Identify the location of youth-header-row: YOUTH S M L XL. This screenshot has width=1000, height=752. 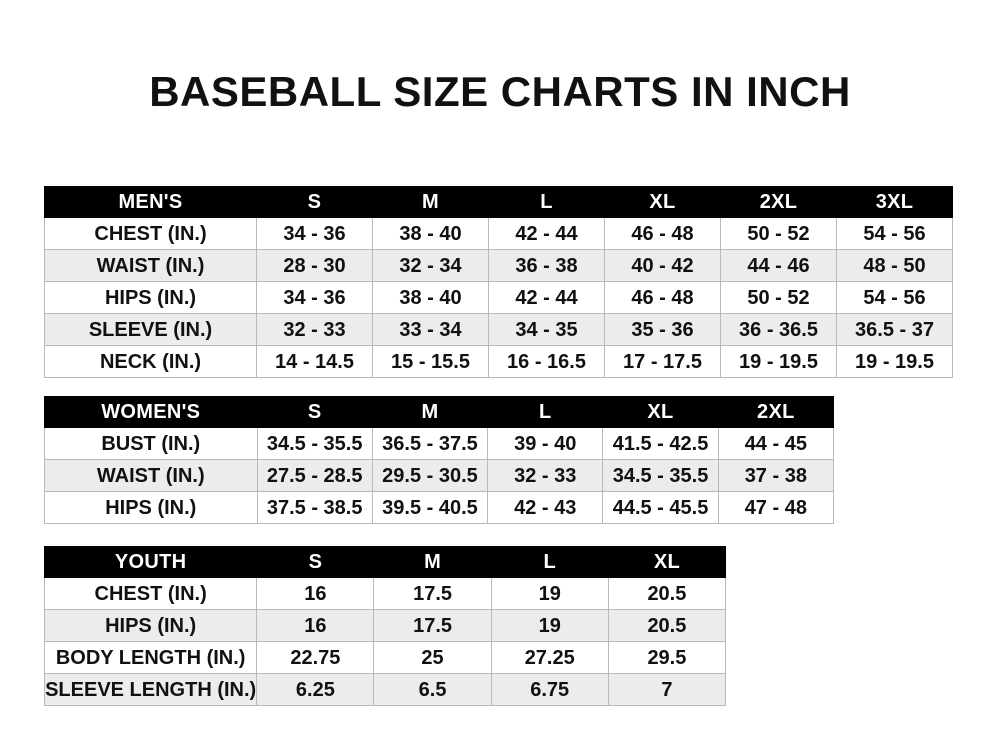
(385, 562).